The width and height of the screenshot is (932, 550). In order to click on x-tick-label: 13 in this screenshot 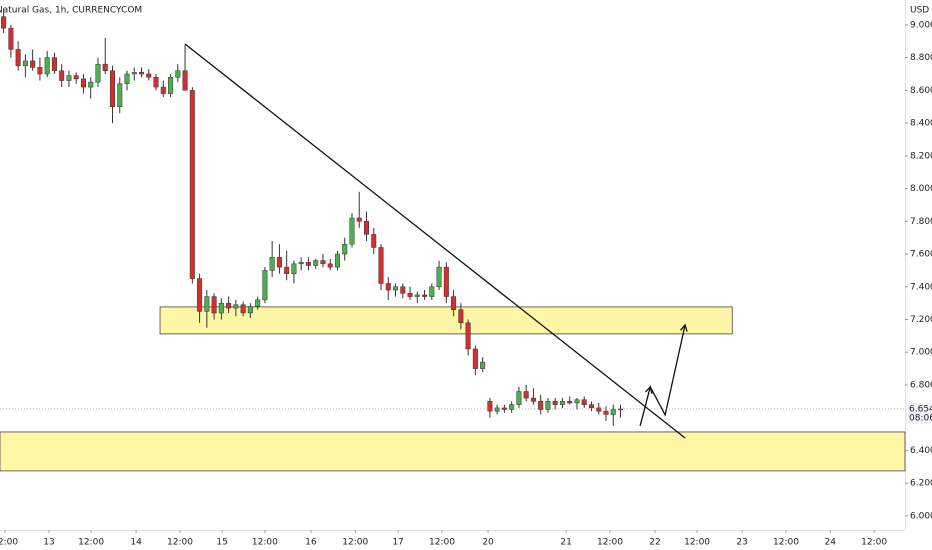, I will do `click(48, 543)`.